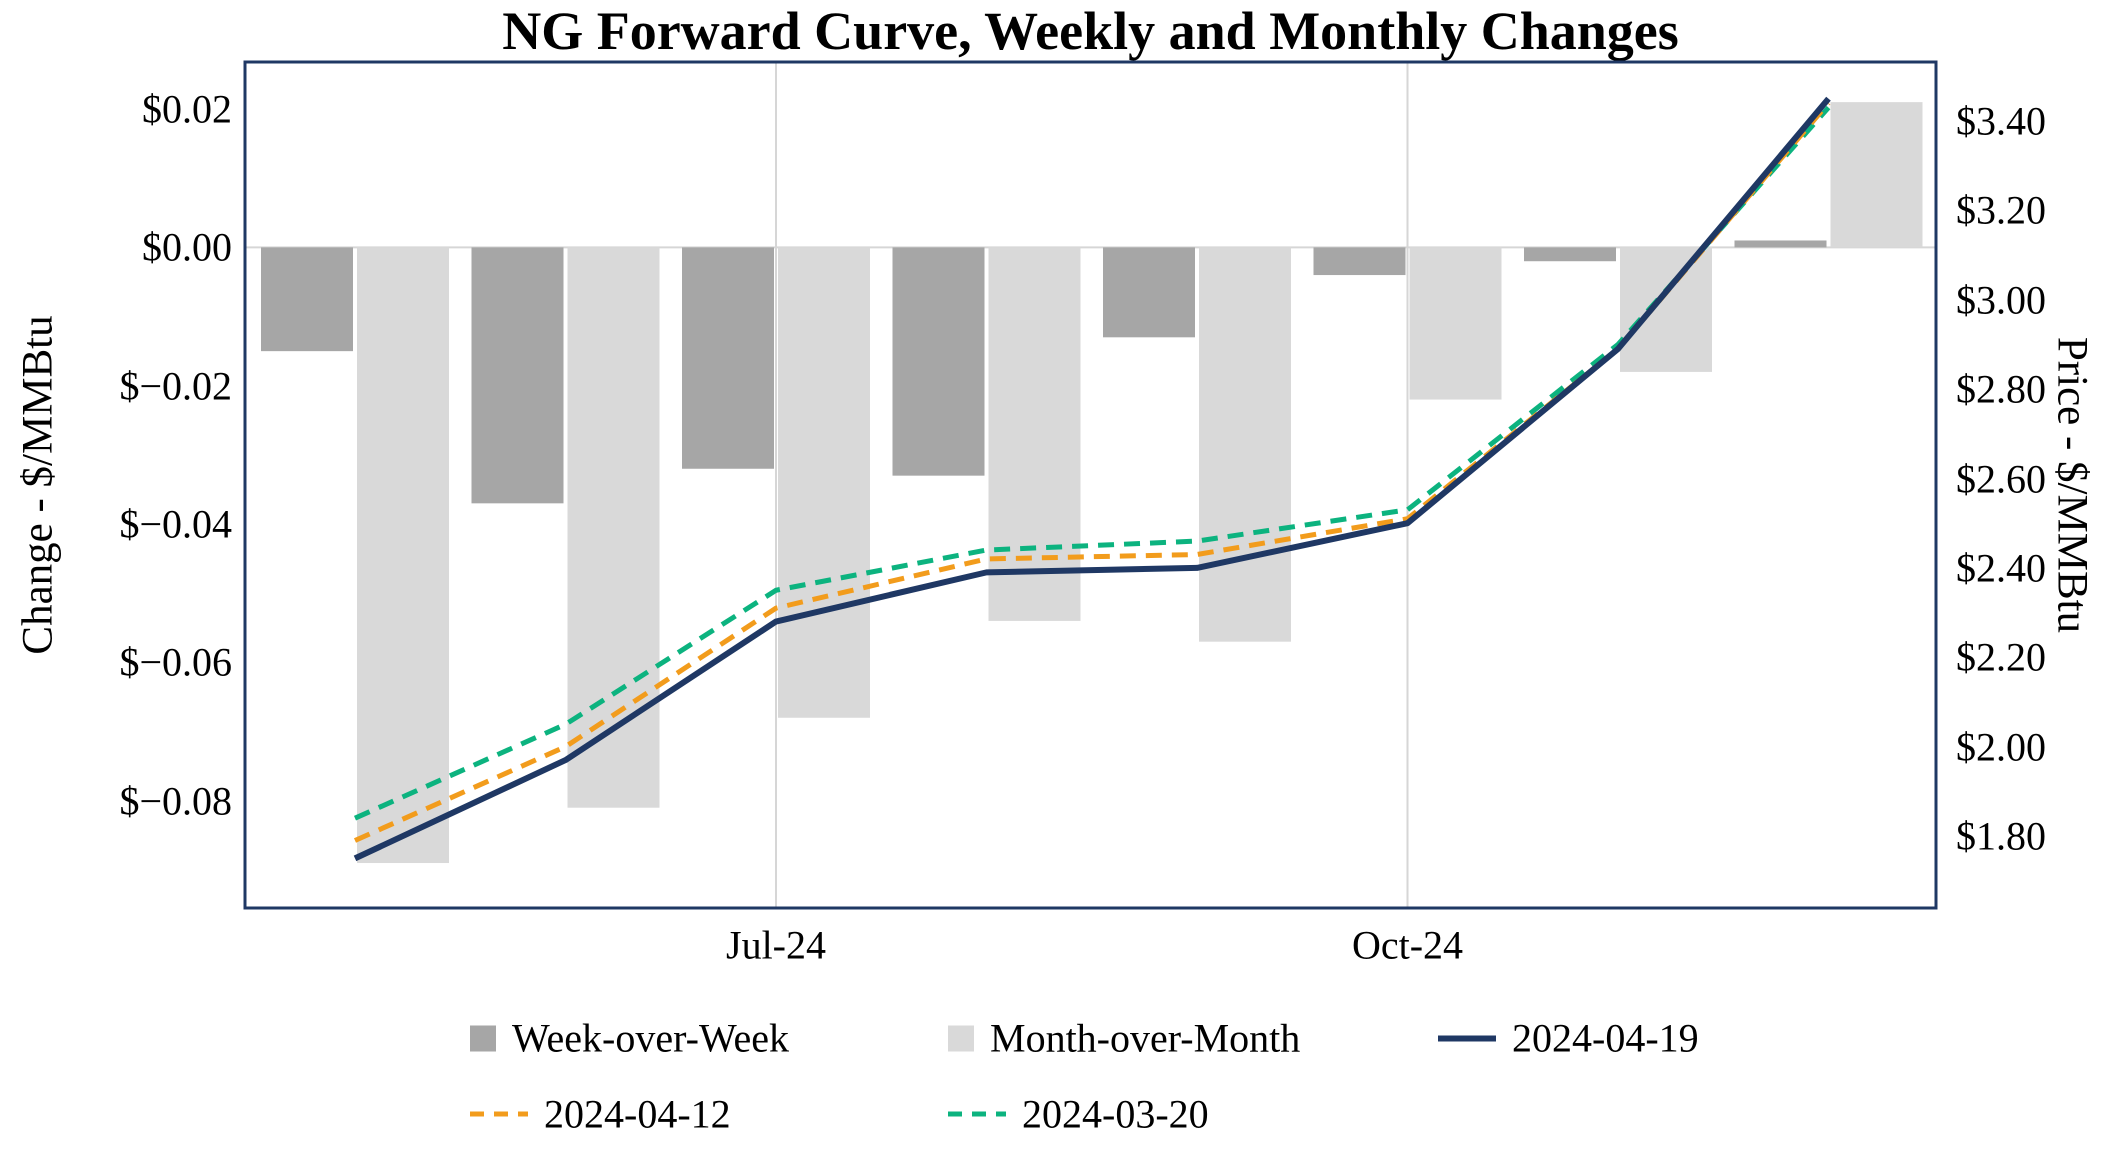  Describe the element at coordinates (175, 524) in the screenshot. I see `left-tick-0-04: $−0.04` at that location.